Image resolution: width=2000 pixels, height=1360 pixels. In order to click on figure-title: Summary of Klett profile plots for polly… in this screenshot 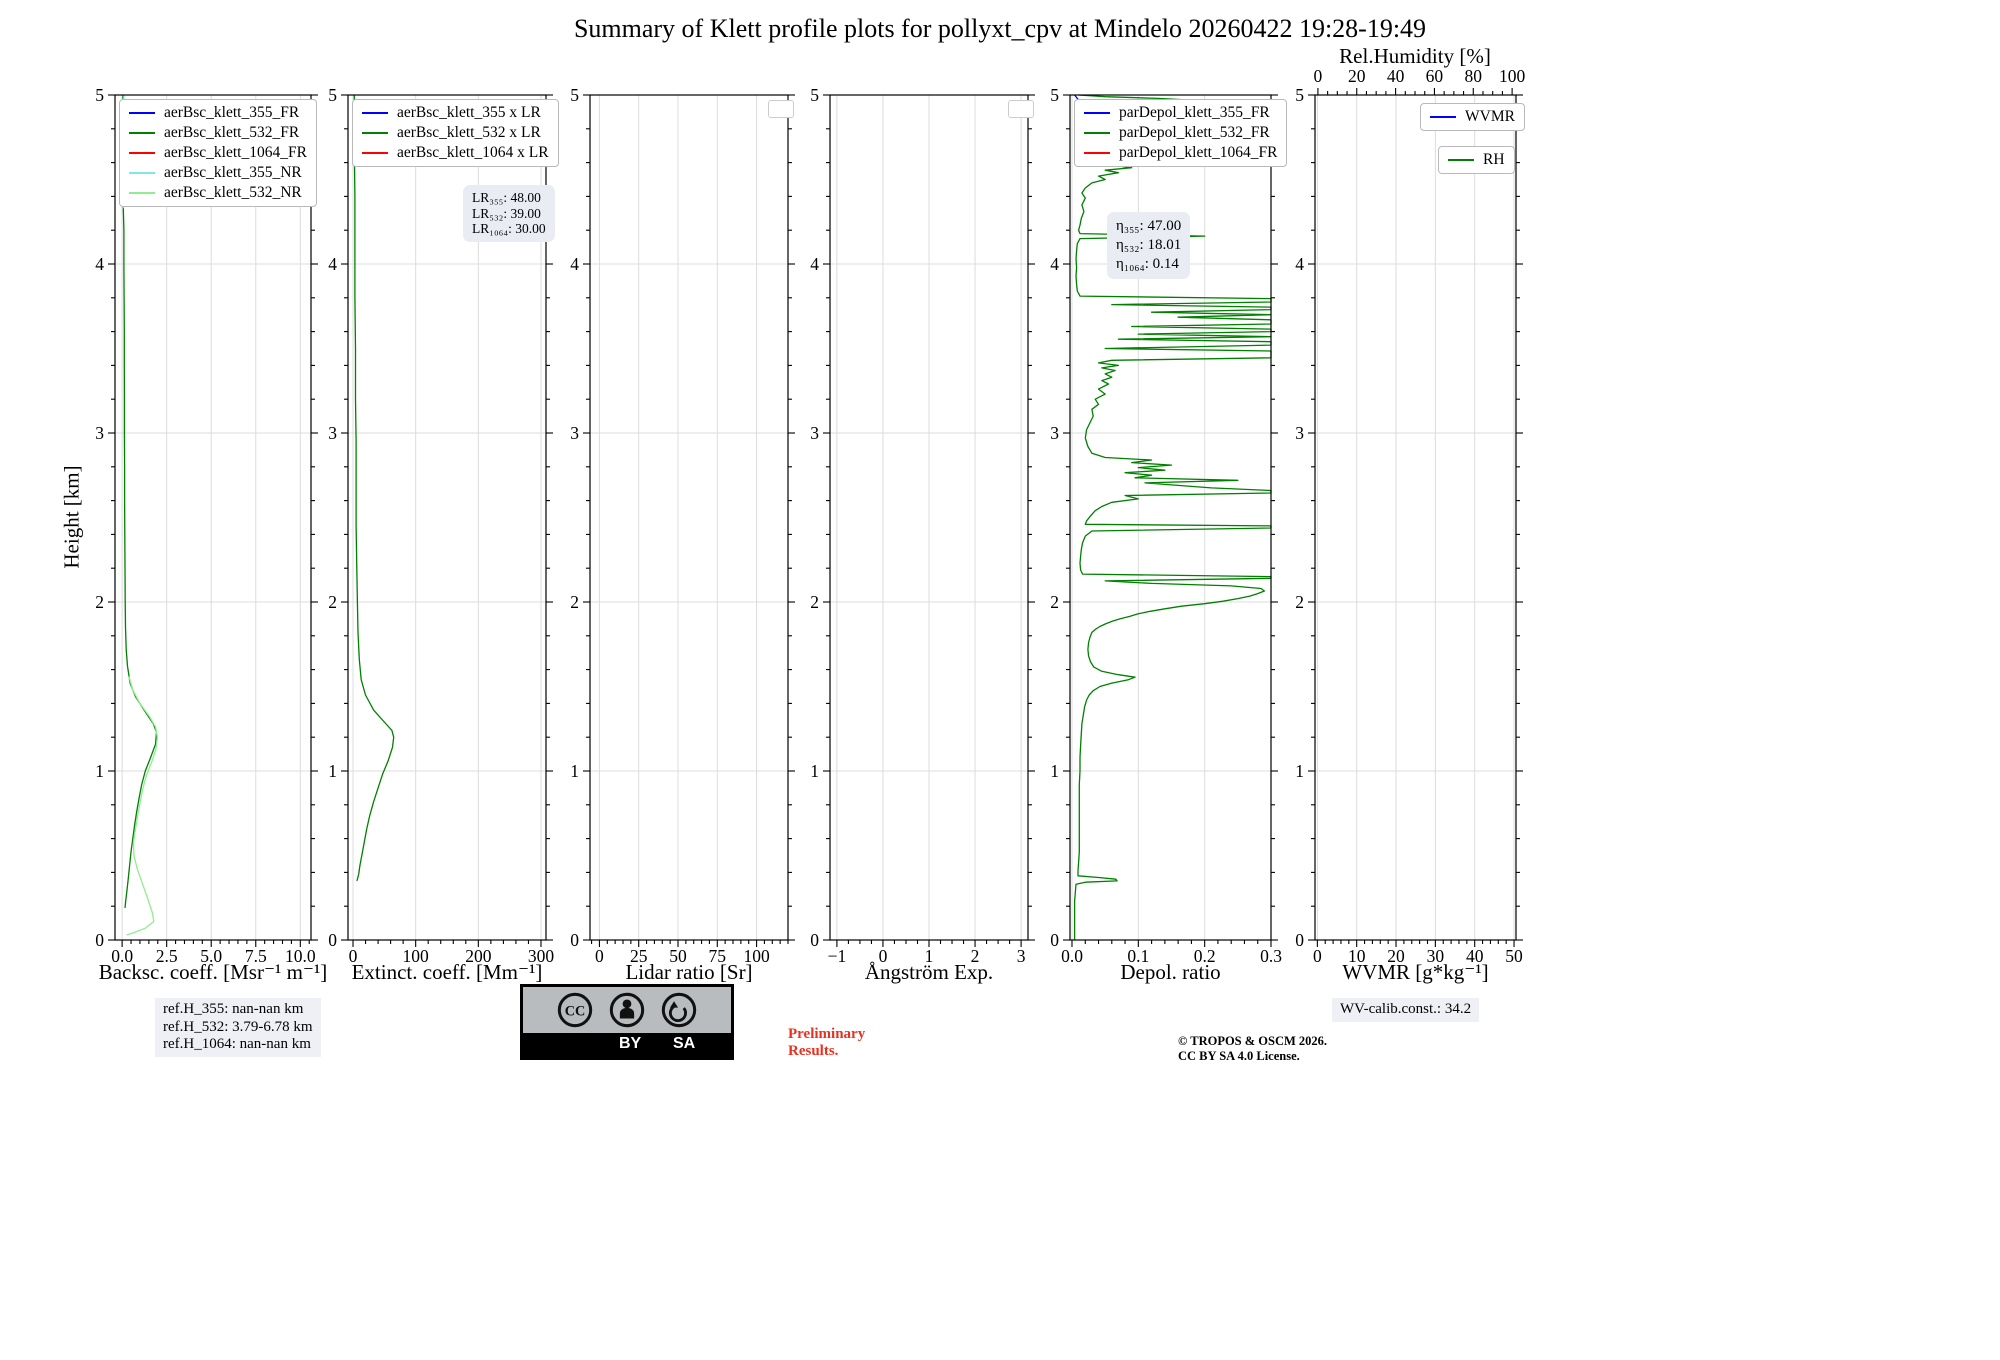, I will do `click(1000, 28)`.